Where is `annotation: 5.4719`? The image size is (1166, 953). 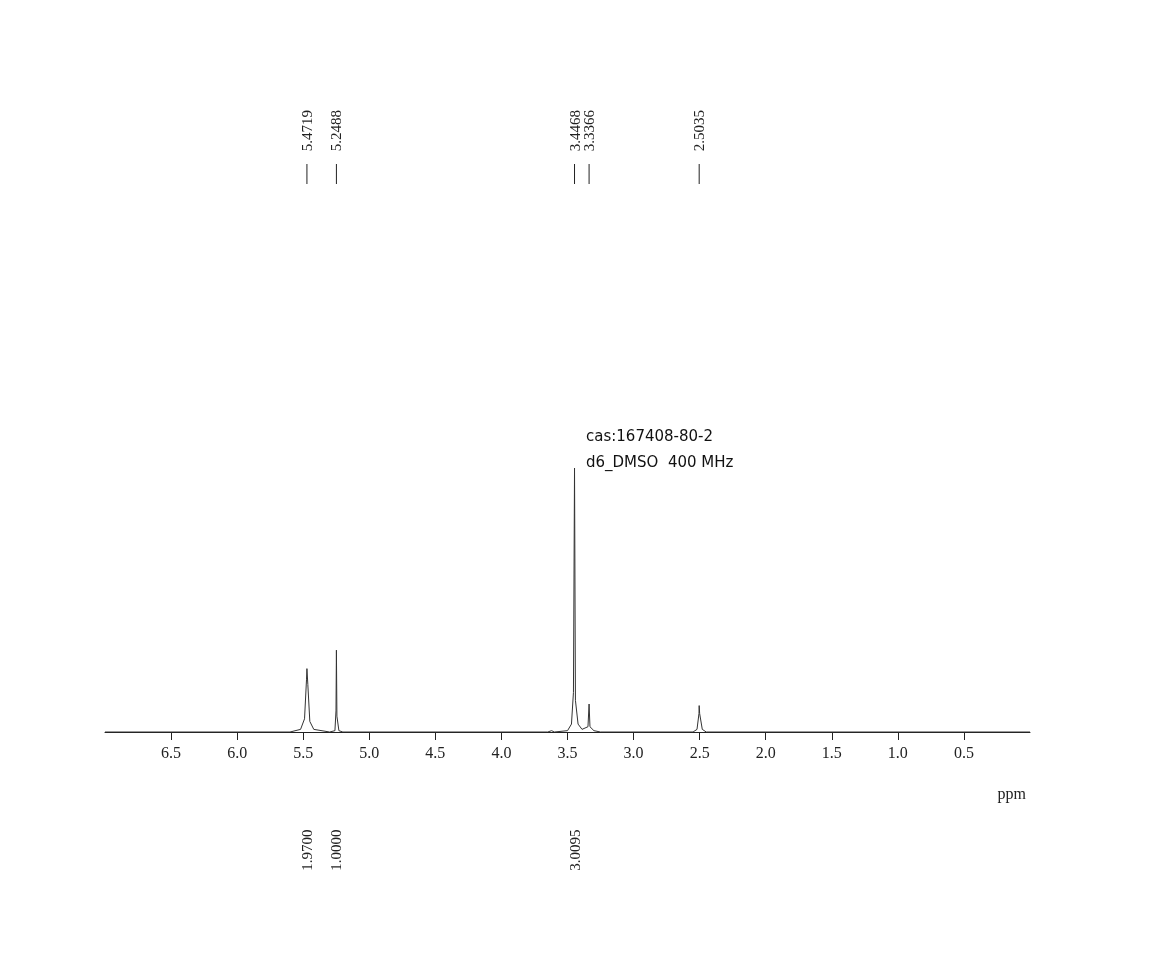 annotation: 5.4719 is located at coordinates (306, 131).